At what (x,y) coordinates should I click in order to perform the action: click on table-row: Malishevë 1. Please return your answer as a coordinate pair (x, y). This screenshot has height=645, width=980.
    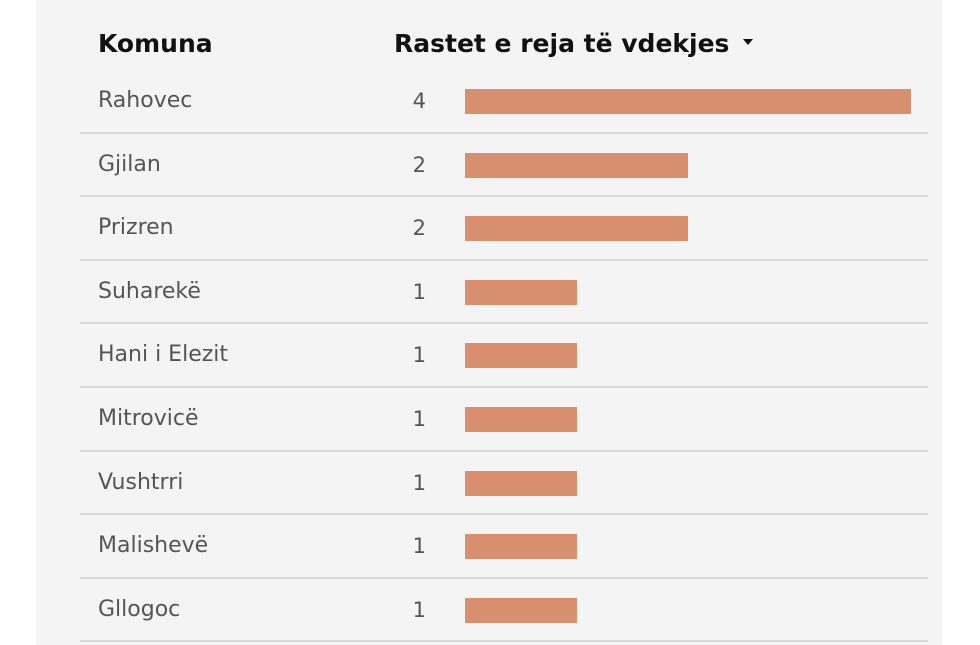
    Looking at the image, I should click on (504, 547).